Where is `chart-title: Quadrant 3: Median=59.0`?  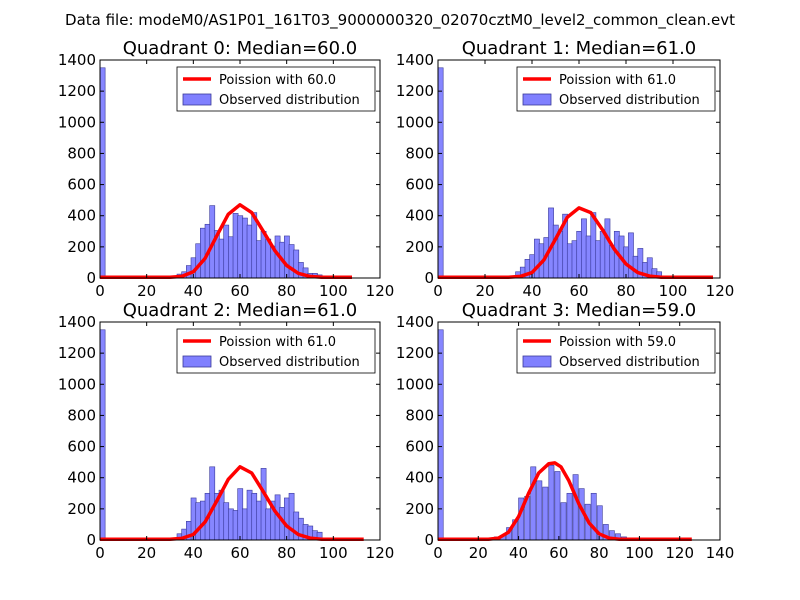 chart-title: Quadrant 3: Median=59.0 is located at coordinates (579, 310).